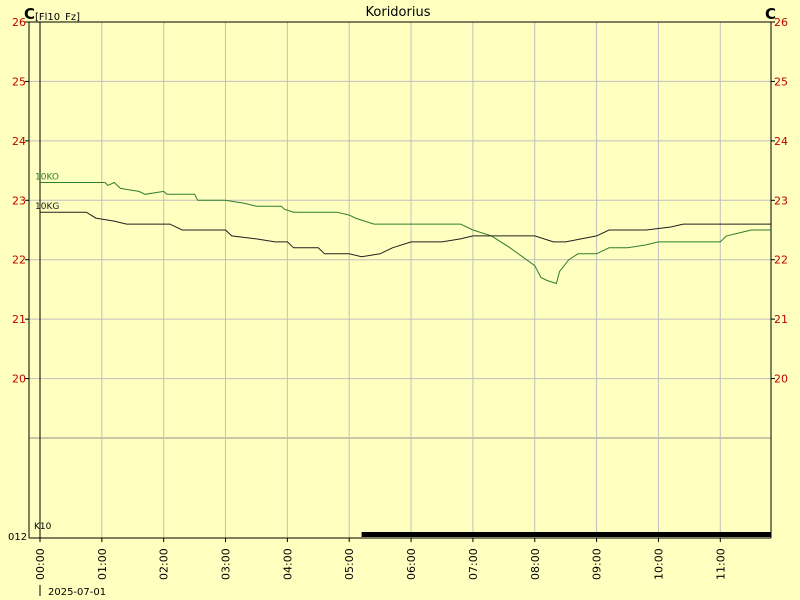 The height and width of the screenshot is (600, 800). I want to click on y-tick-label-right: 21, so click(781, 319).